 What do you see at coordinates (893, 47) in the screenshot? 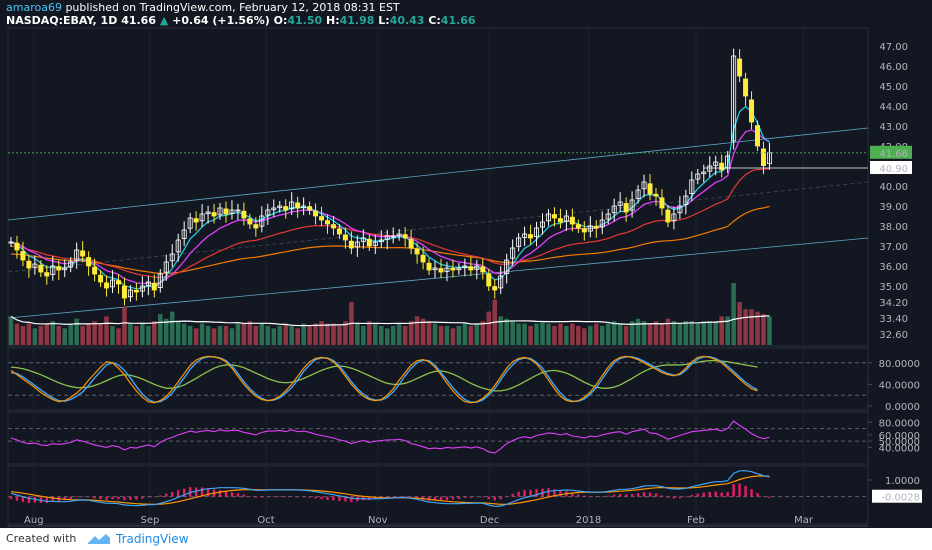
I see `price-axis-tick: 47.00` at bounding box center [893, 47].